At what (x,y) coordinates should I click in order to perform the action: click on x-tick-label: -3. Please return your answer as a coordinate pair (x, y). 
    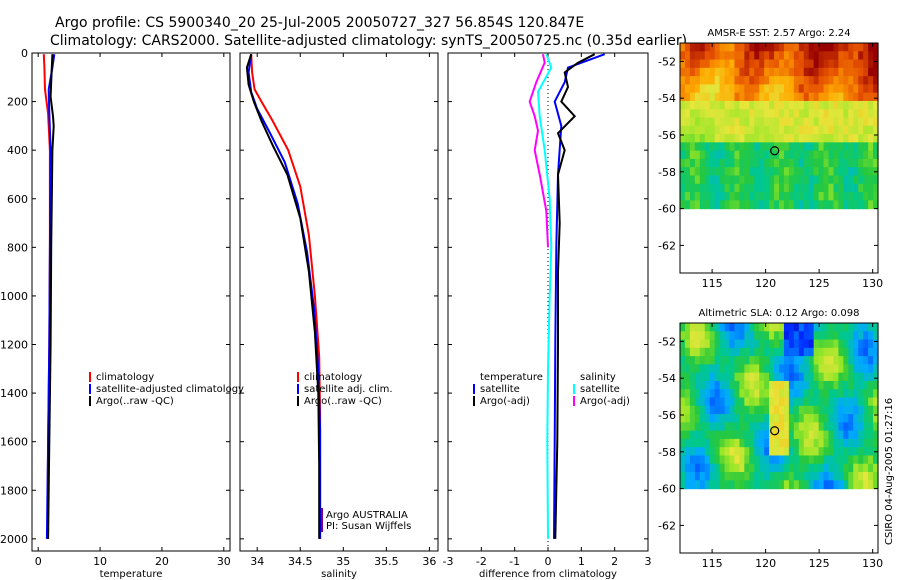
    Looking at the image, I should click on (448, 561).